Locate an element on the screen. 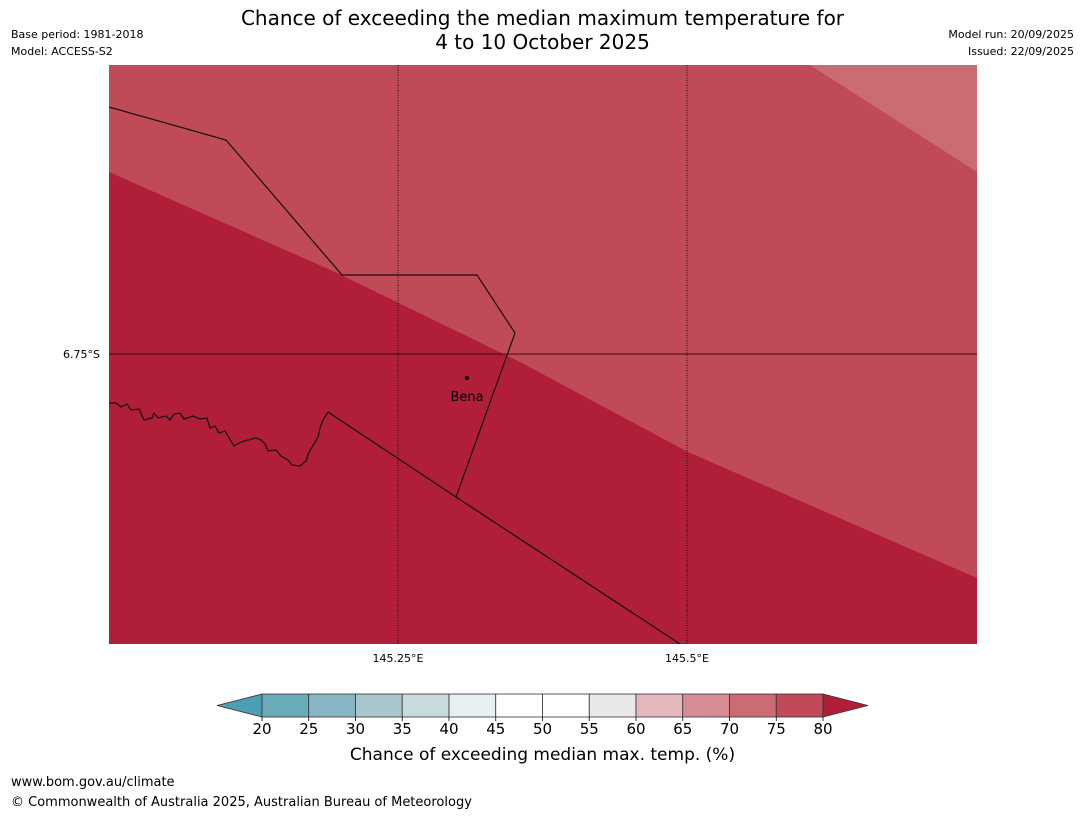 This screenshot has width=1085, height=816. colorbar-tick-label: 20 is located at coordinates (261, 729).